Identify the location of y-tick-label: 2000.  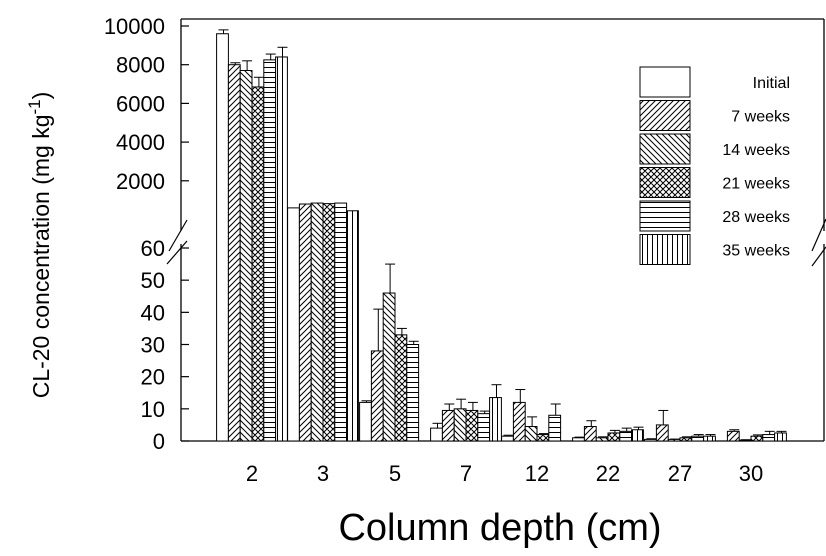
(140, 181).